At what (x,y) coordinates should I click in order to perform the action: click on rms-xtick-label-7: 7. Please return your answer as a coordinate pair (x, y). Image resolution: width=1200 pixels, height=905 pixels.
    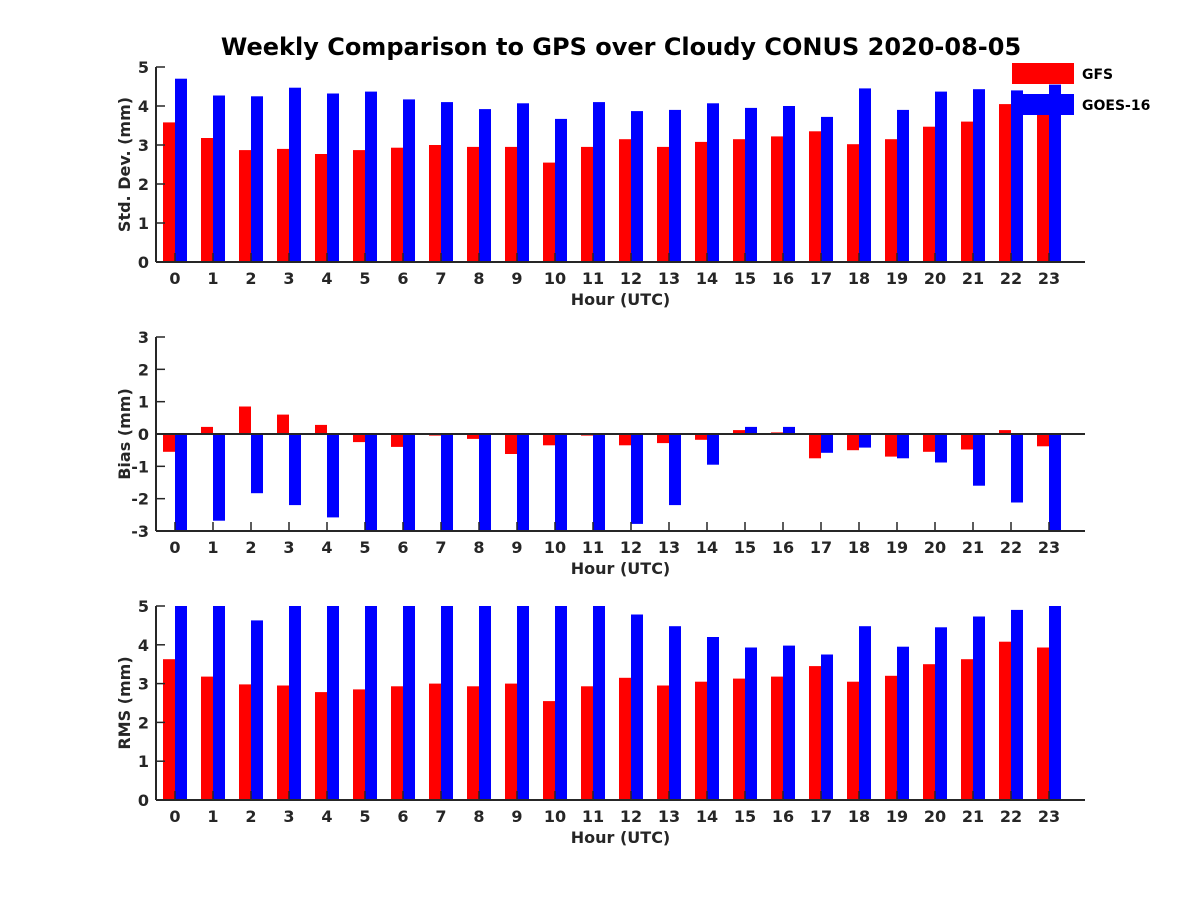
    Looking at the image, I should click on (440, 816).